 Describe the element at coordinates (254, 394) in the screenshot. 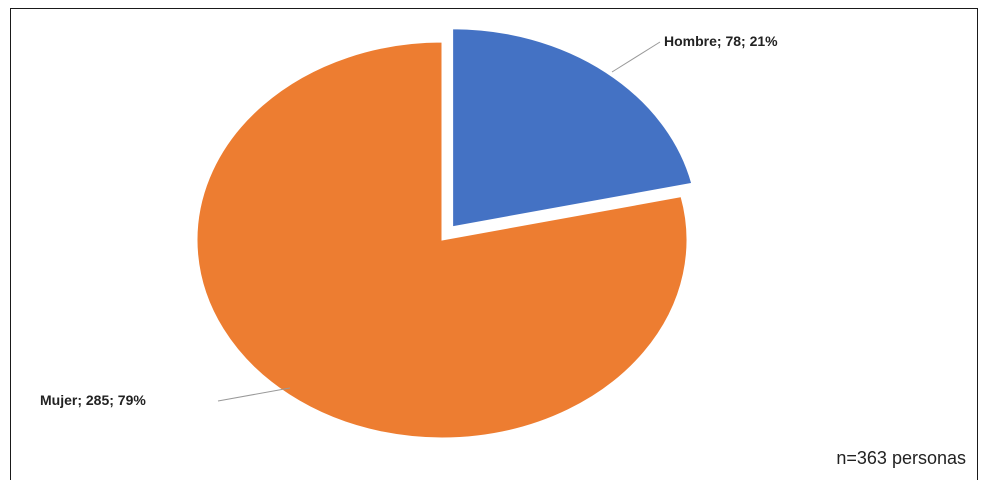

I see `leader-line-mujer` at that location.